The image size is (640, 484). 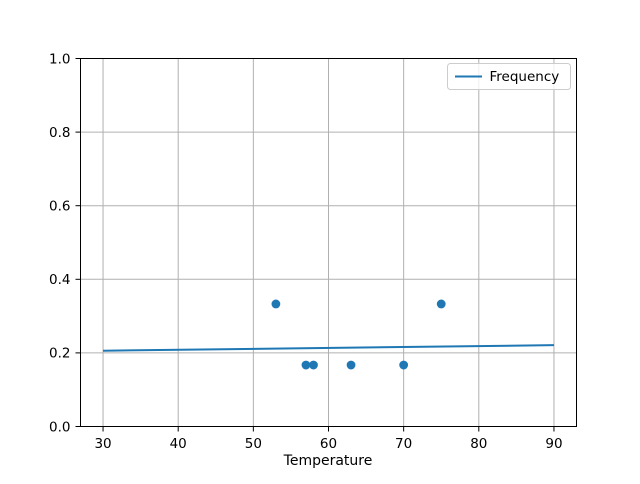 What do you see at coordinates (328, 444) in the screenshot?
I see `x-tick-label: 60` at bounding box center [328, 444].